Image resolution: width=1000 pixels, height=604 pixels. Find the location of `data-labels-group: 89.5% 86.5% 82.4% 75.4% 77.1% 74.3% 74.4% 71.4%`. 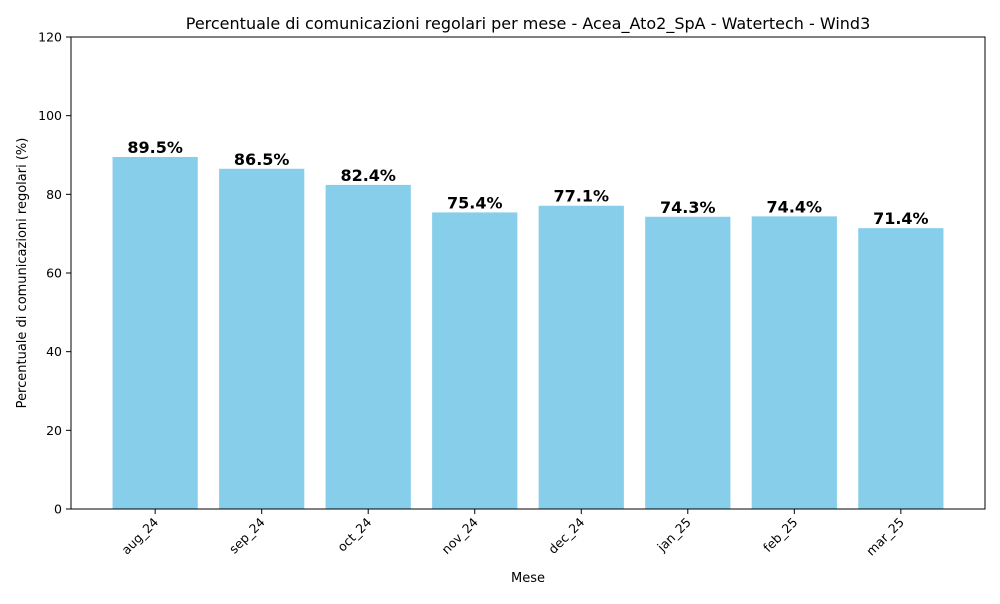

data-labels-group: 89.5% 86.5% 82.4% 75.4% 77.1% 74.3% 74.4% 71.4% is located at coordinates (527, 183).